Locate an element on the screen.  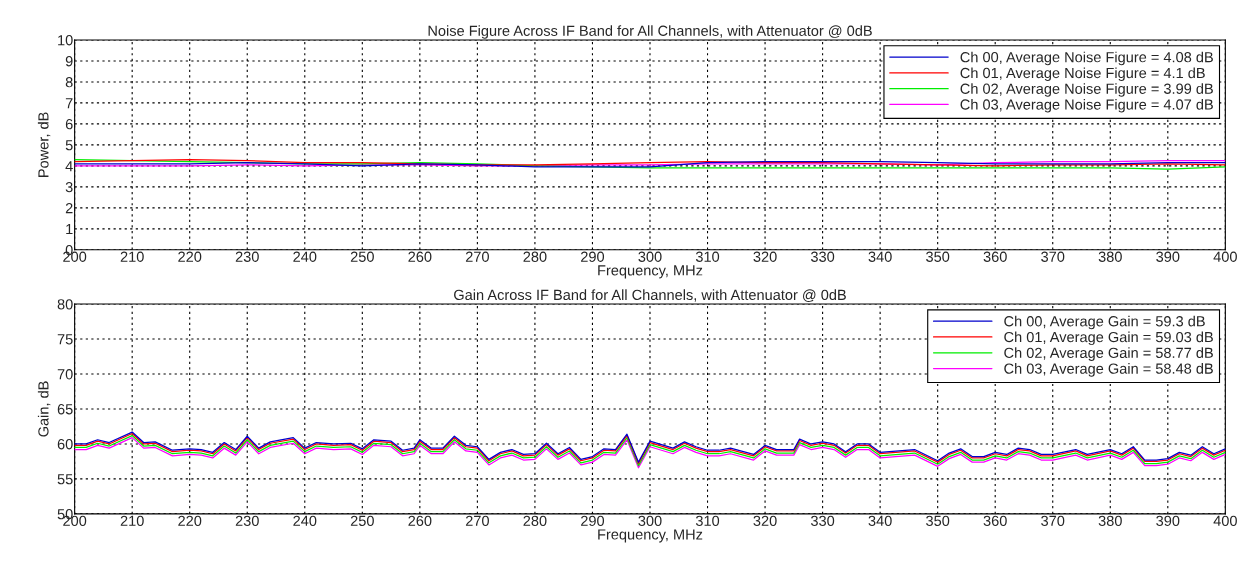
y-tick-label: 5 is located at coordinates (69, 145).